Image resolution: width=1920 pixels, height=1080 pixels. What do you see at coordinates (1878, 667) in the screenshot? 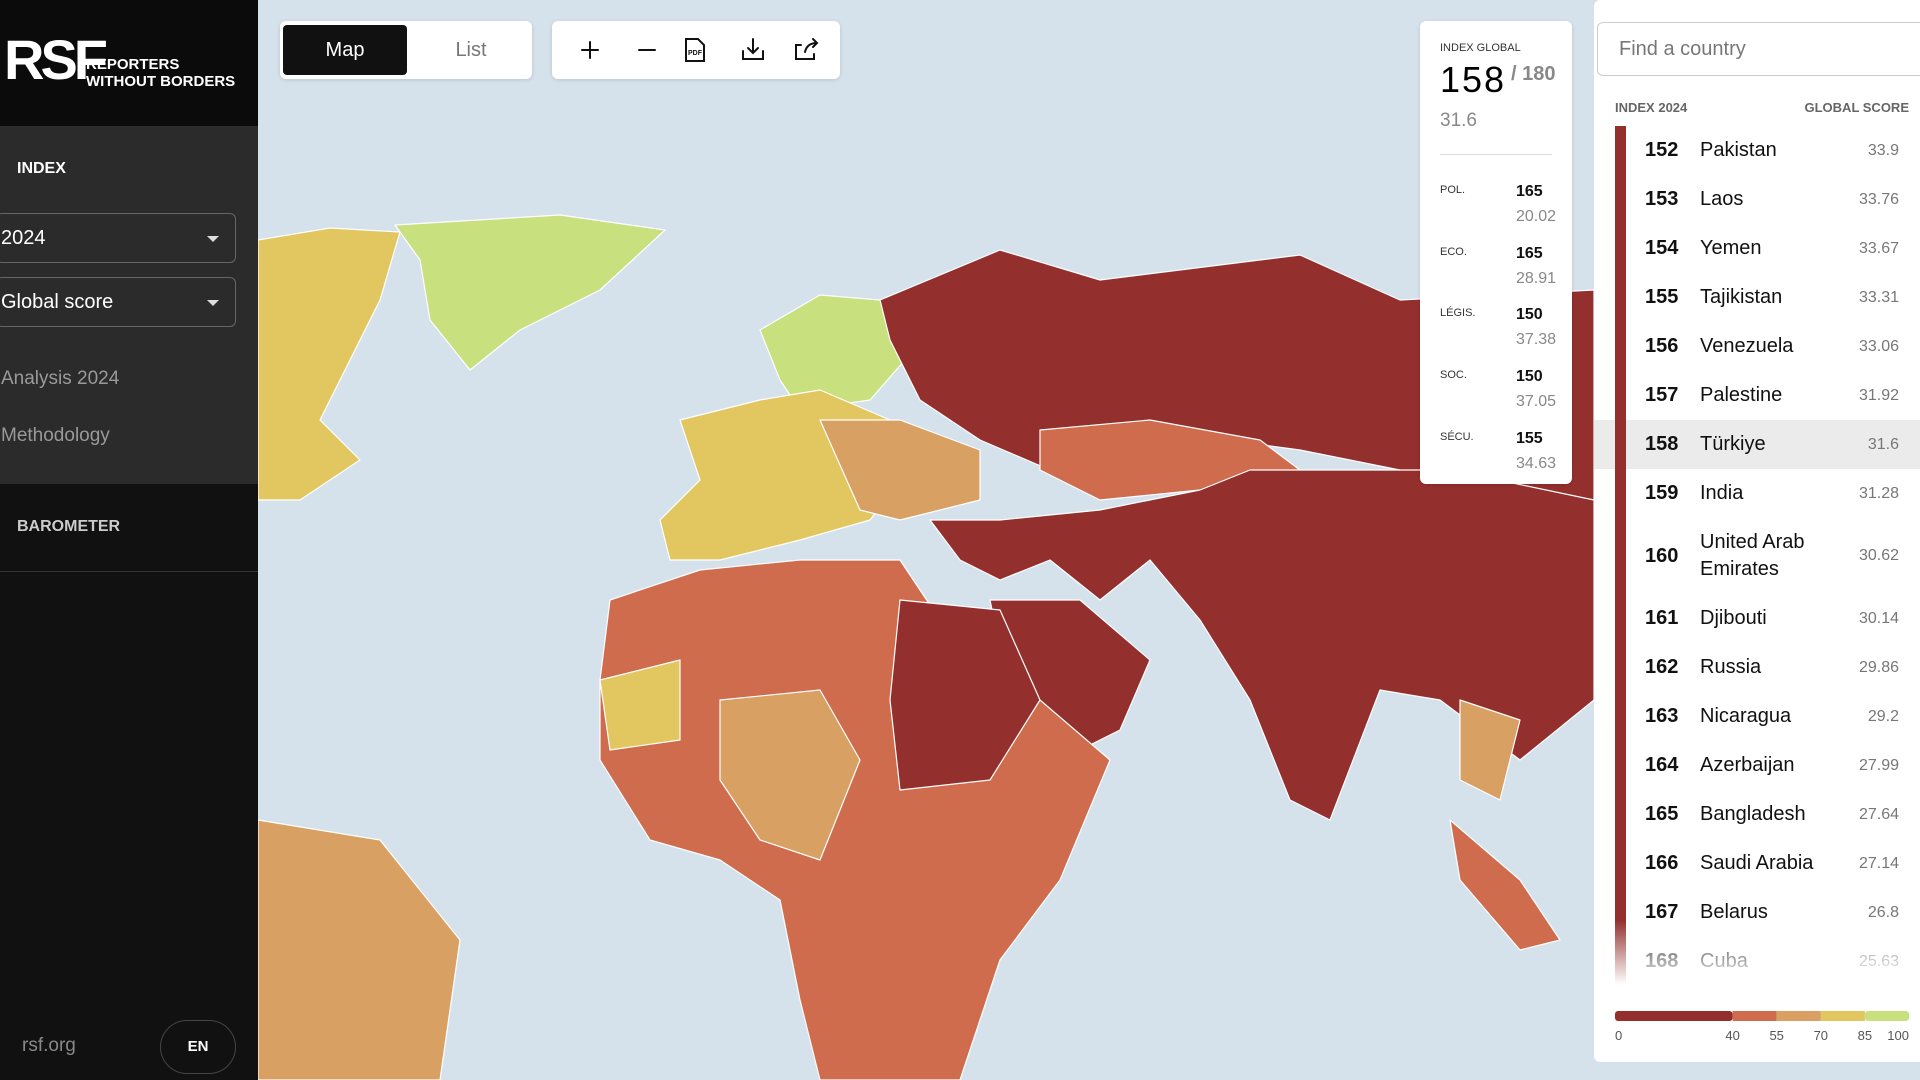
I see `score: 29.86` at bounding box center [1878, 667].